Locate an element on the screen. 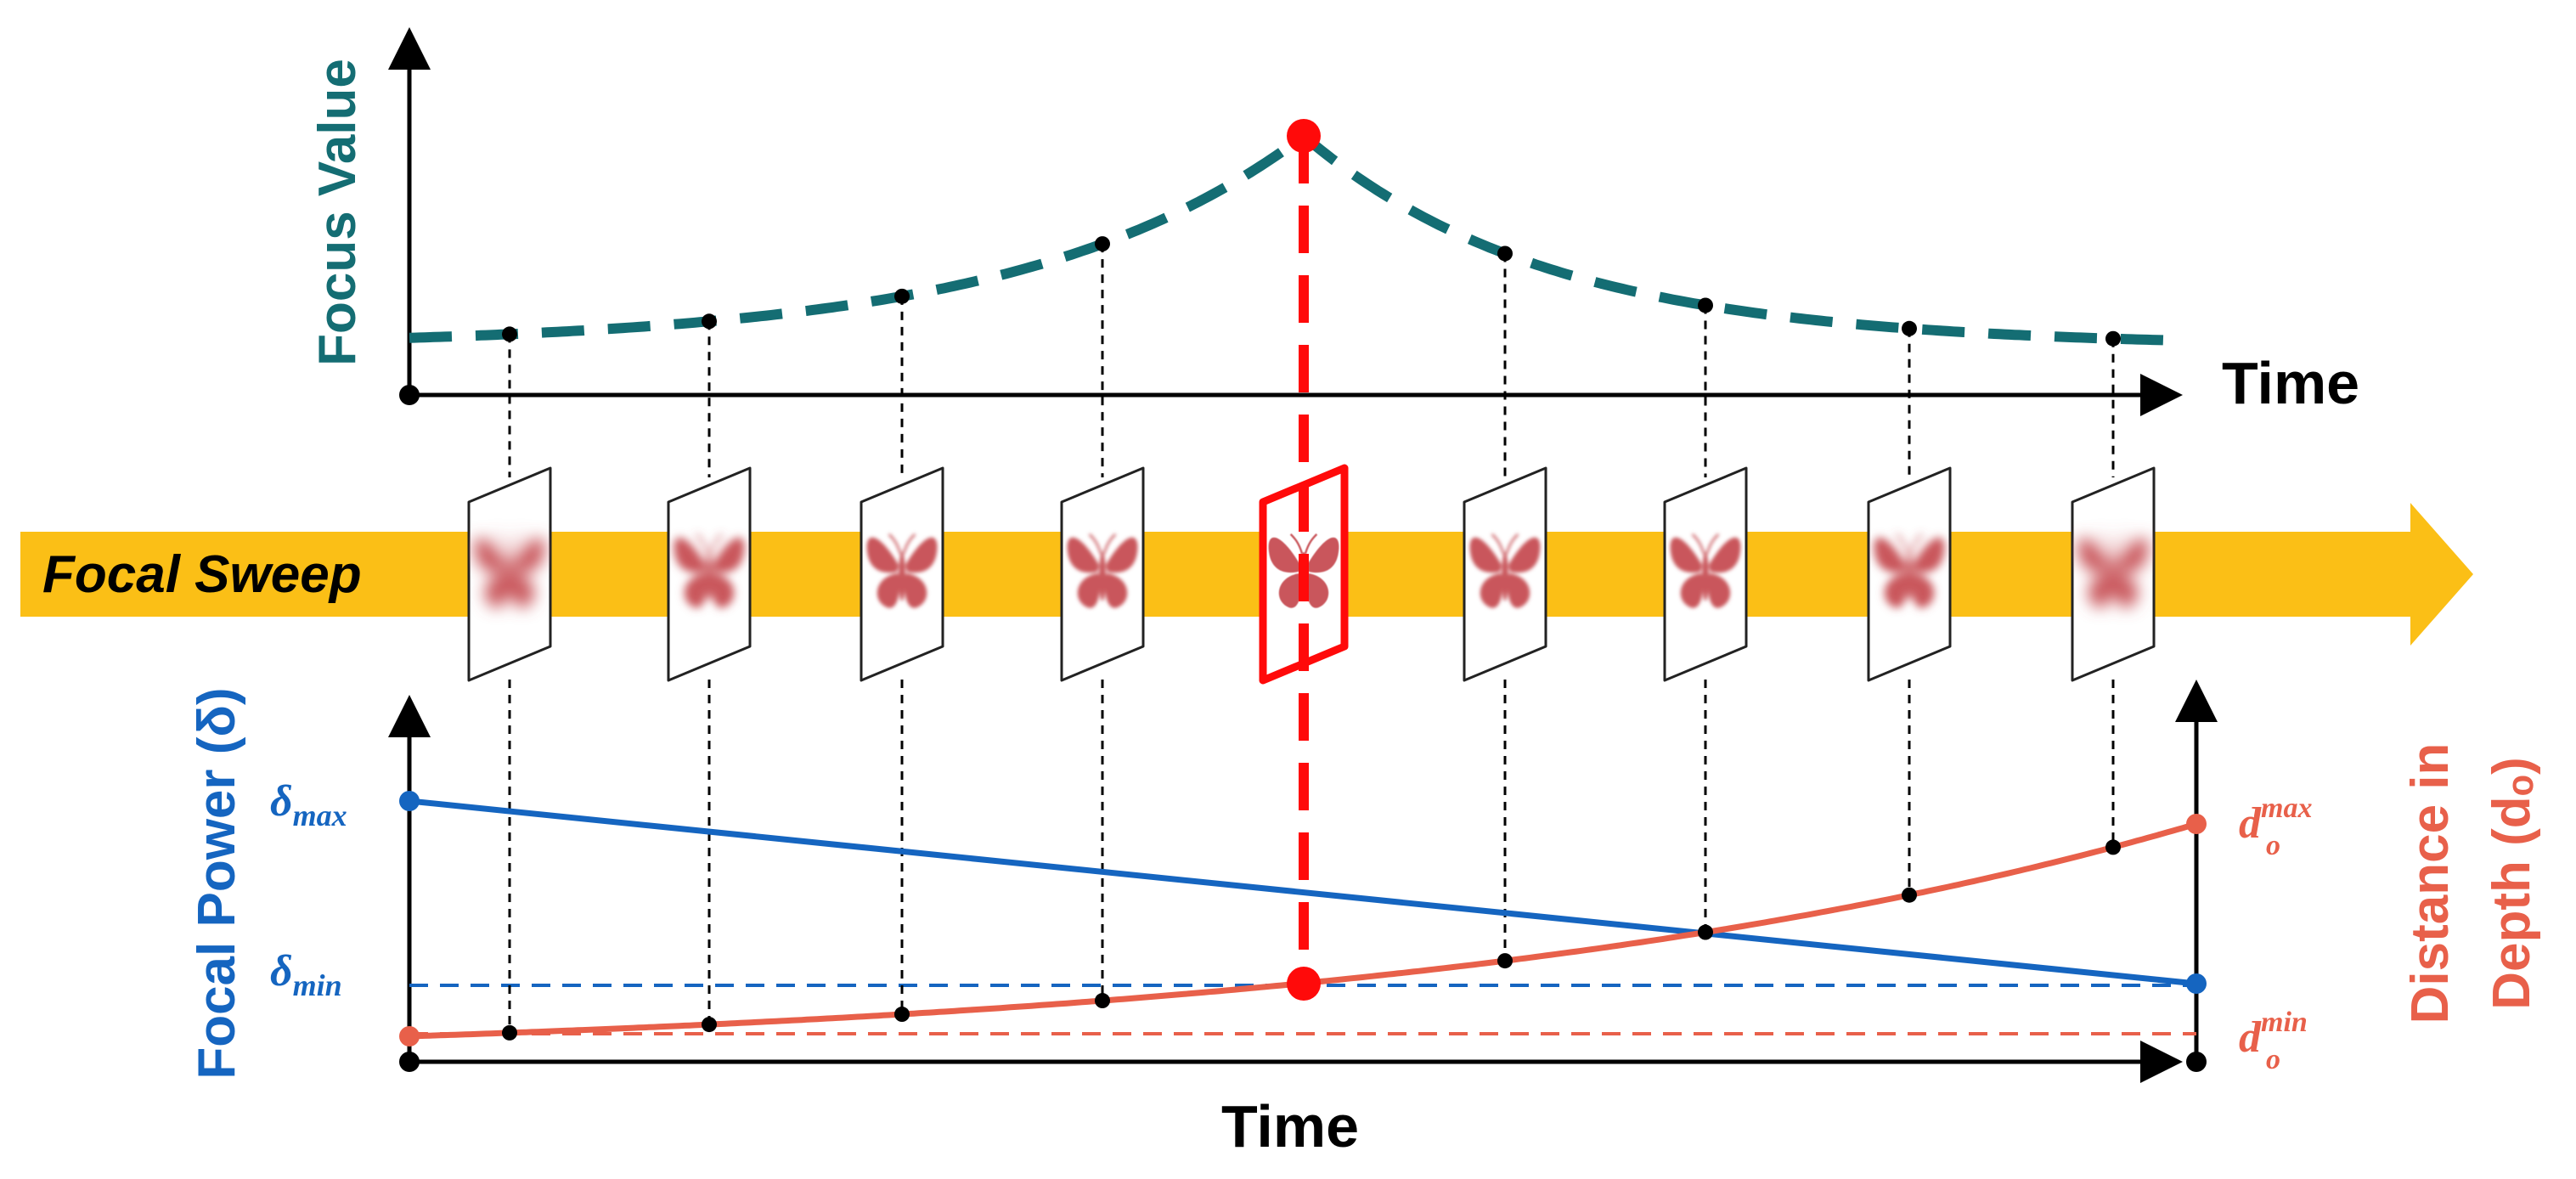 The image size is (2576, 1179). peak-focus-point is located at coordinates (1304, 136).